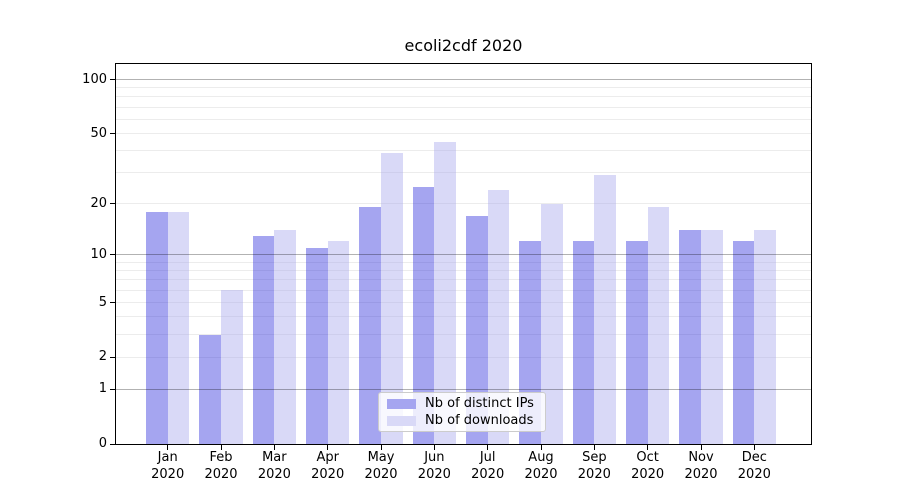 The height and width of the screenshot is (500, 900). What do you see at coordinates (102, 443) in the screenshot?
I see `y-tick-label-0: 0` at bounding box center [102, 443].